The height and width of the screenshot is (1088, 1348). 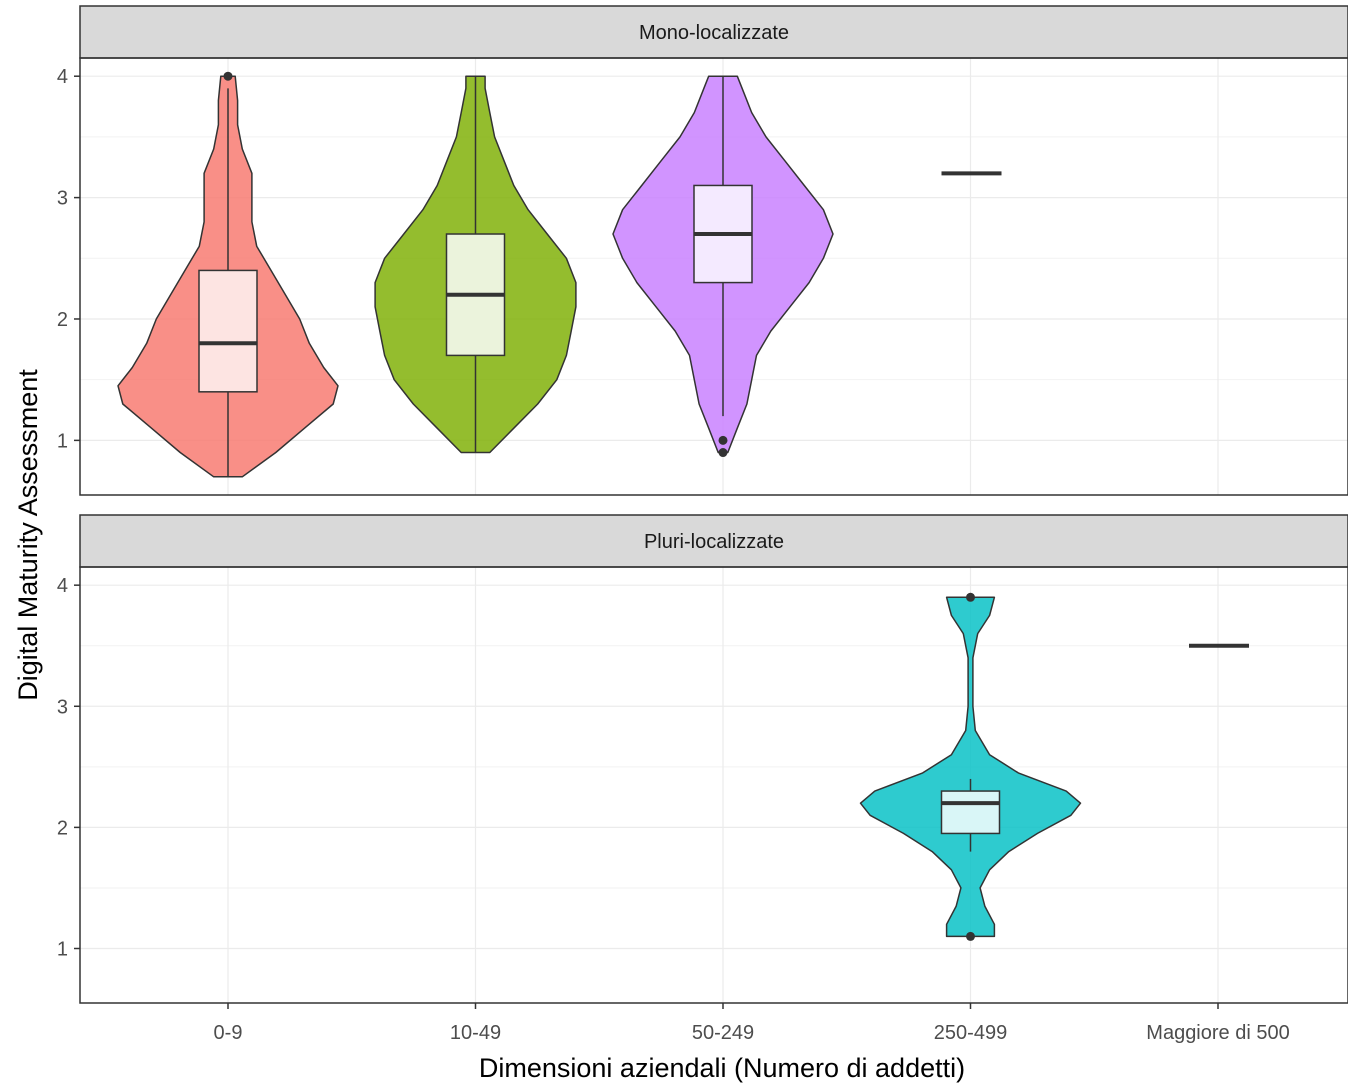 What do you see at coordinates (970, 1033) in the screenshot?
I see `x-tick-label: 250-499` at bounding box center [970, 1033].